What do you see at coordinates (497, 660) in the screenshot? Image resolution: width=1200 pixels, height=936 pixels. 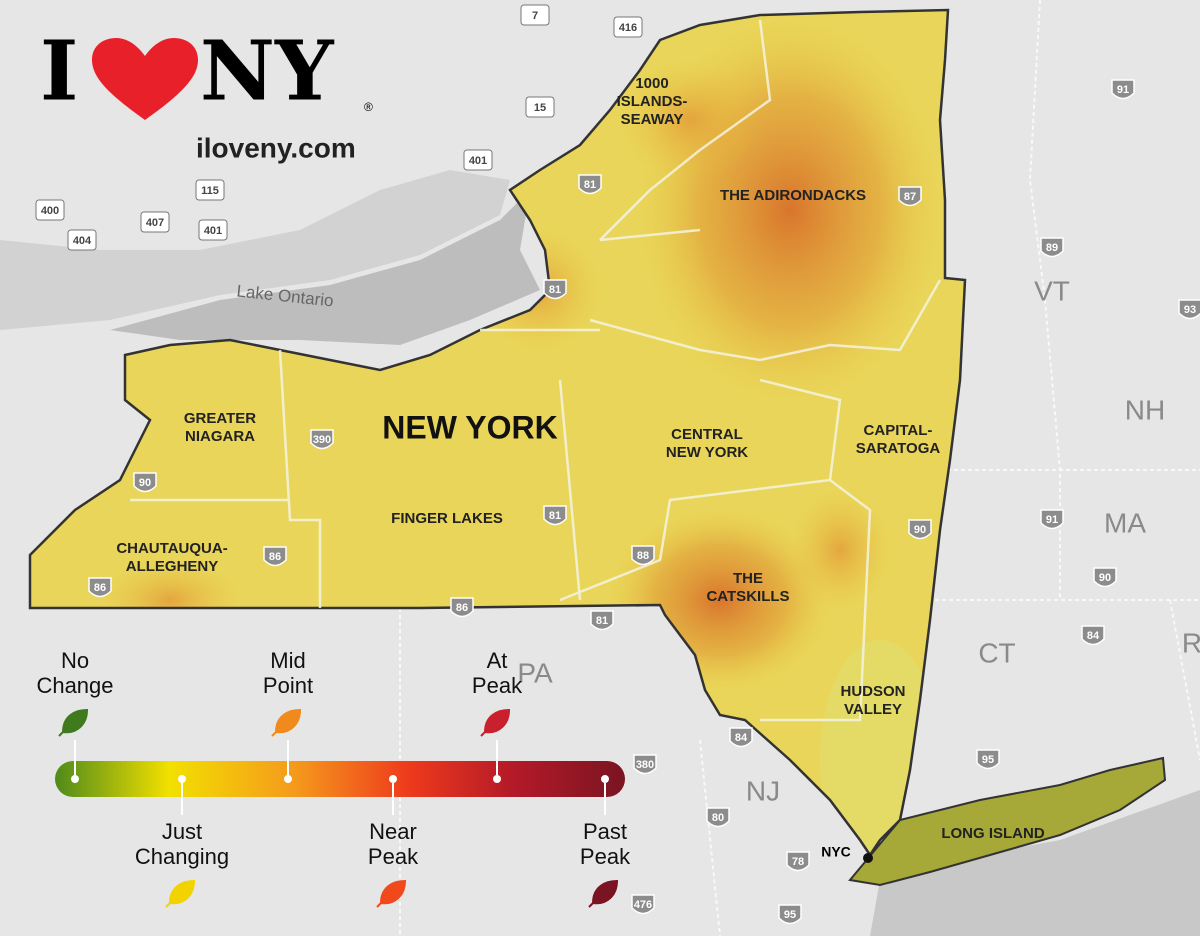 I see `legend-label: At` at bounding box center [497, 660].